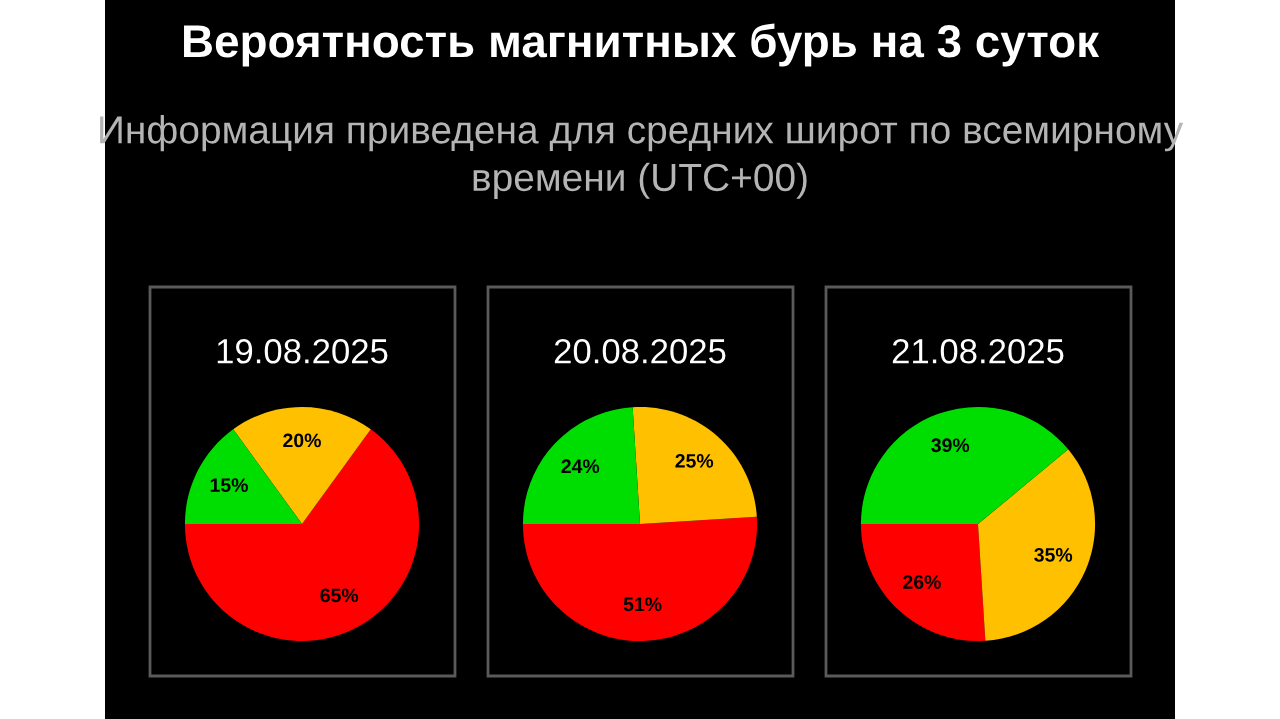  Describe the element at coordinates (694, 460) in the screenshot. I see `data-label: 25%` at that location.